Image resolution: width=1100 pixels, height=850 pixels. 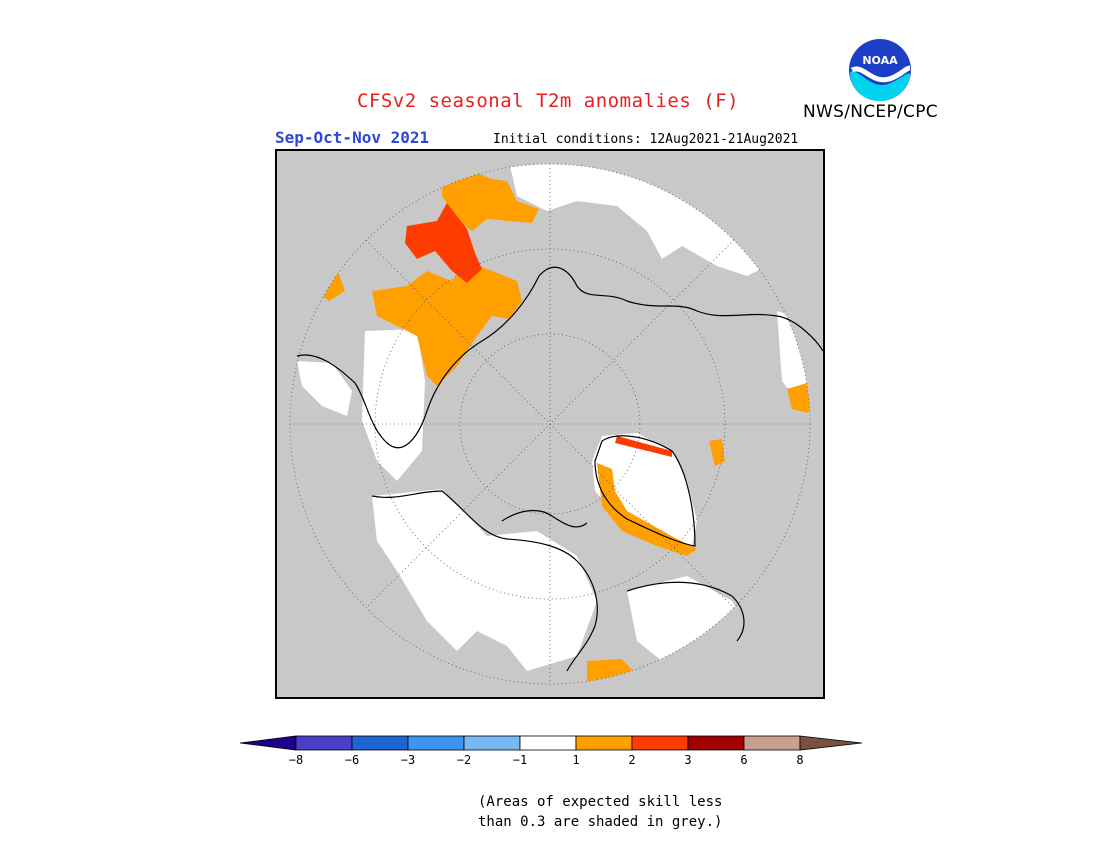 I want to click on anomaly-hot-east-asia, so click(x=443, y=243).